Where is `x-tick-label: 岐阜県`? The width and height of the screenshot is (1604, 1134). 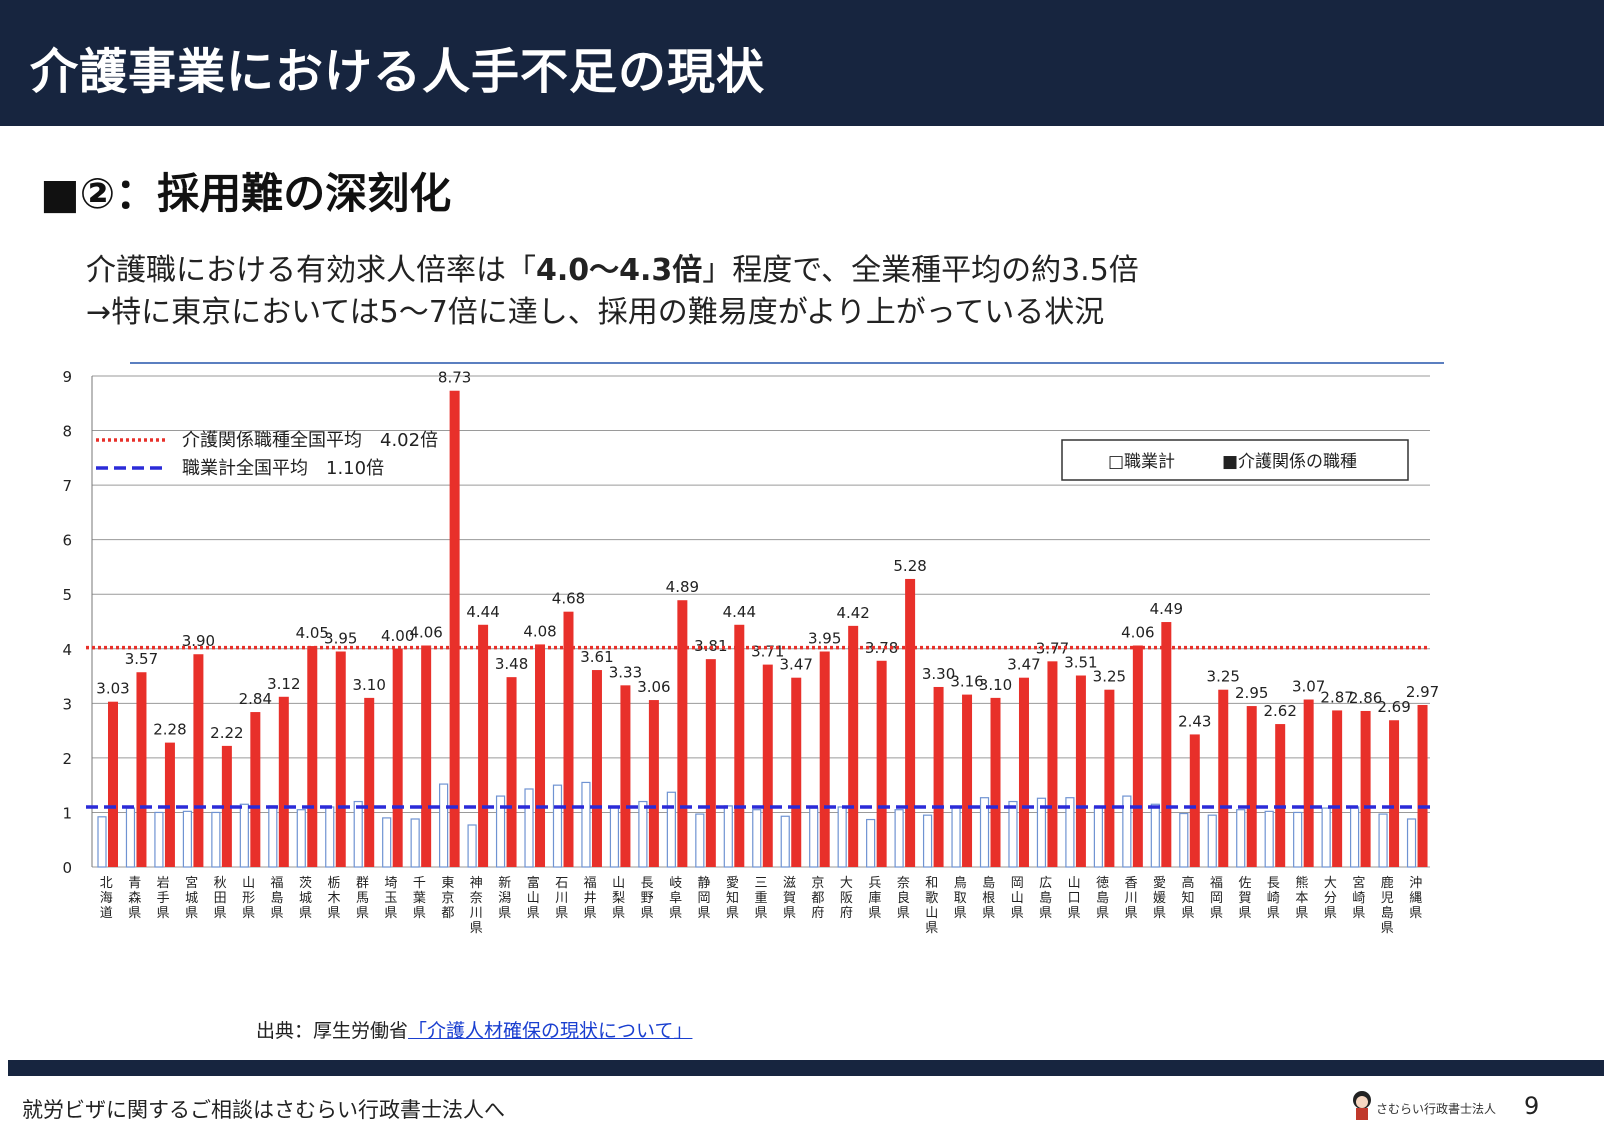
x-tick-label: 岐阜県 is located at coordinates (675, 898).